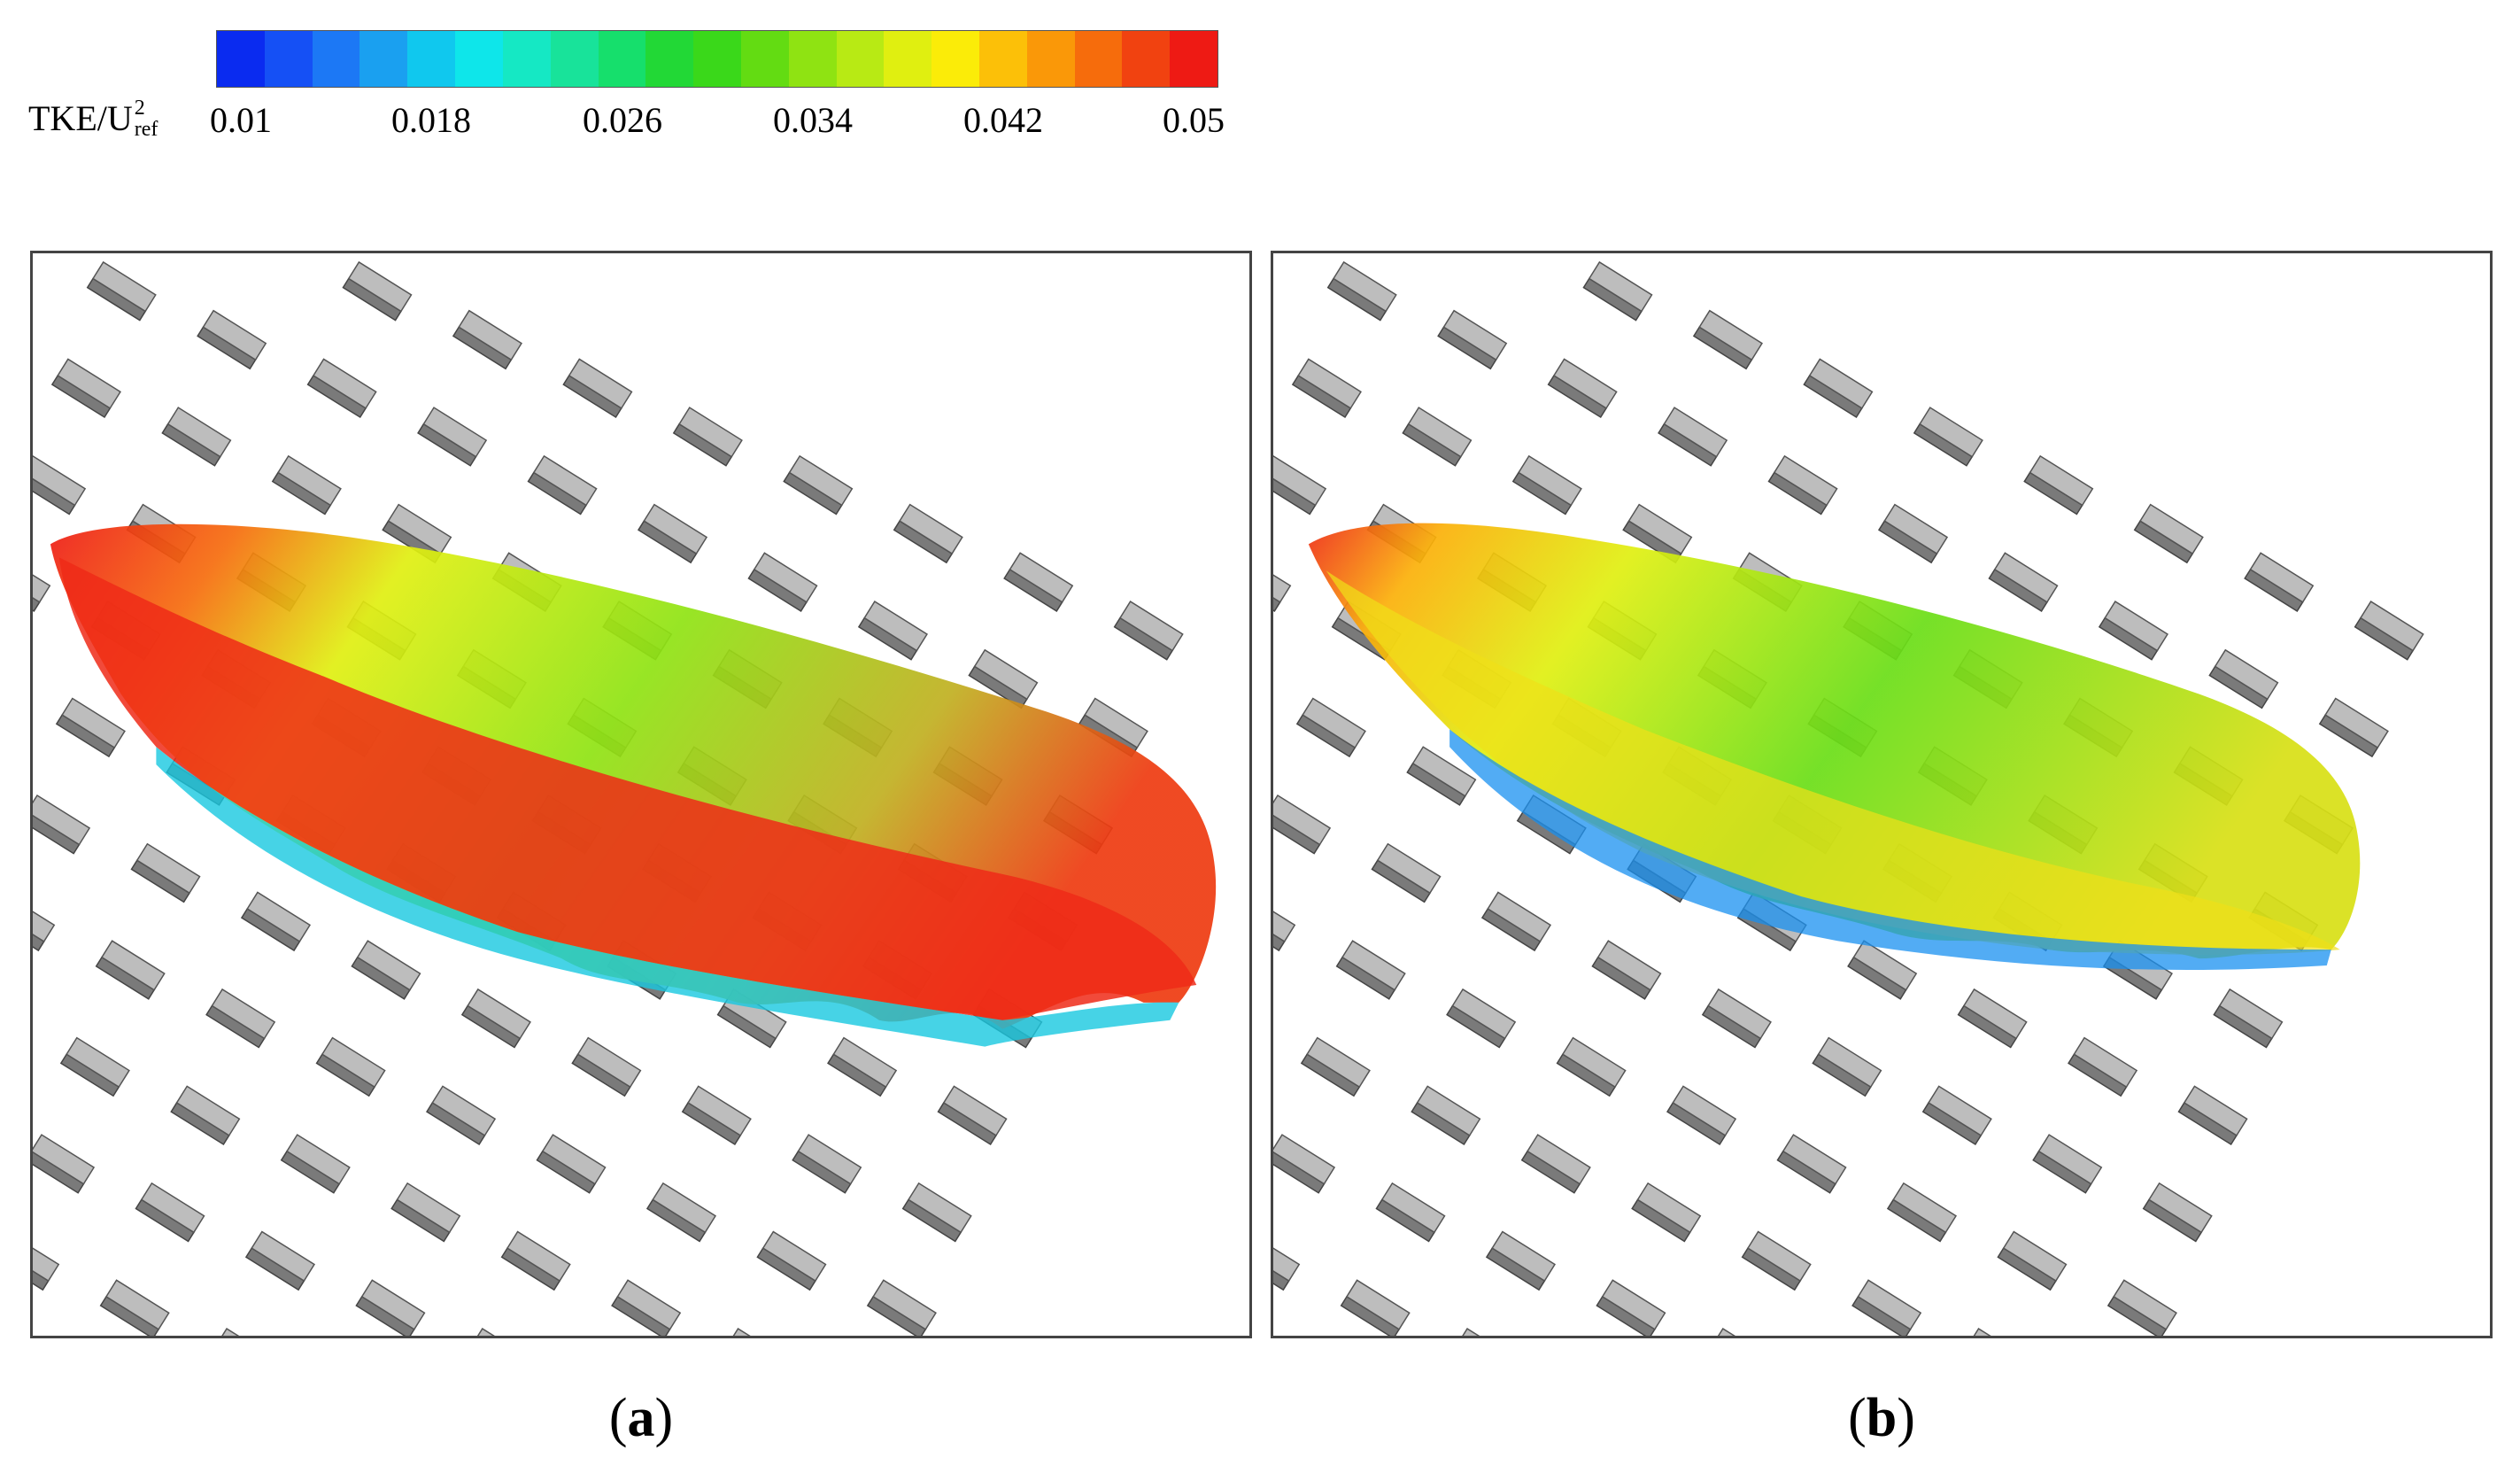 The height and width of the screenshot is (1473, 2520). What do you see at coordinates (1882, 1418) in the screenshot?
I see `caption-b: (b)` at bounding box center [1882, 1418].